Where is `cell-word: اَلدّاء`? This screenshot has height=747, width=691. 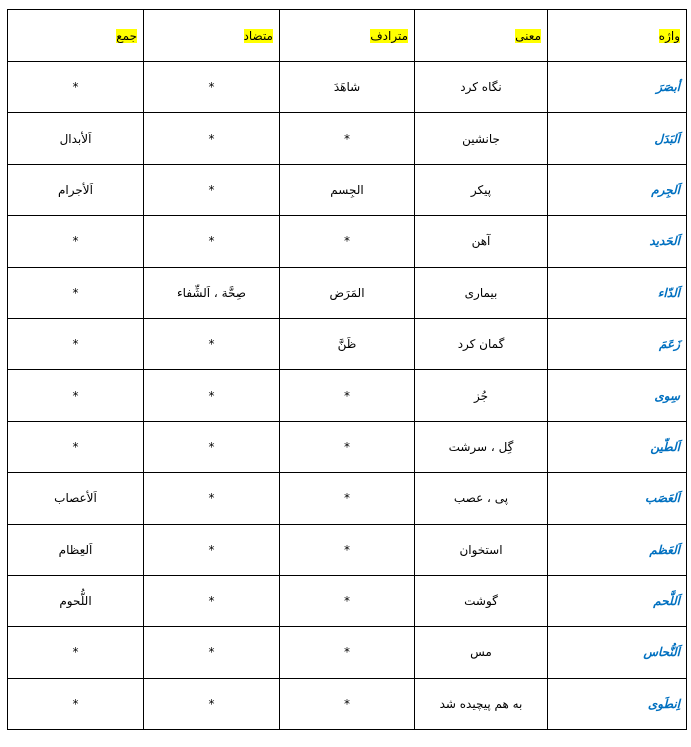
cell-word: اَلدّاء is located at coordinates (617, 292).